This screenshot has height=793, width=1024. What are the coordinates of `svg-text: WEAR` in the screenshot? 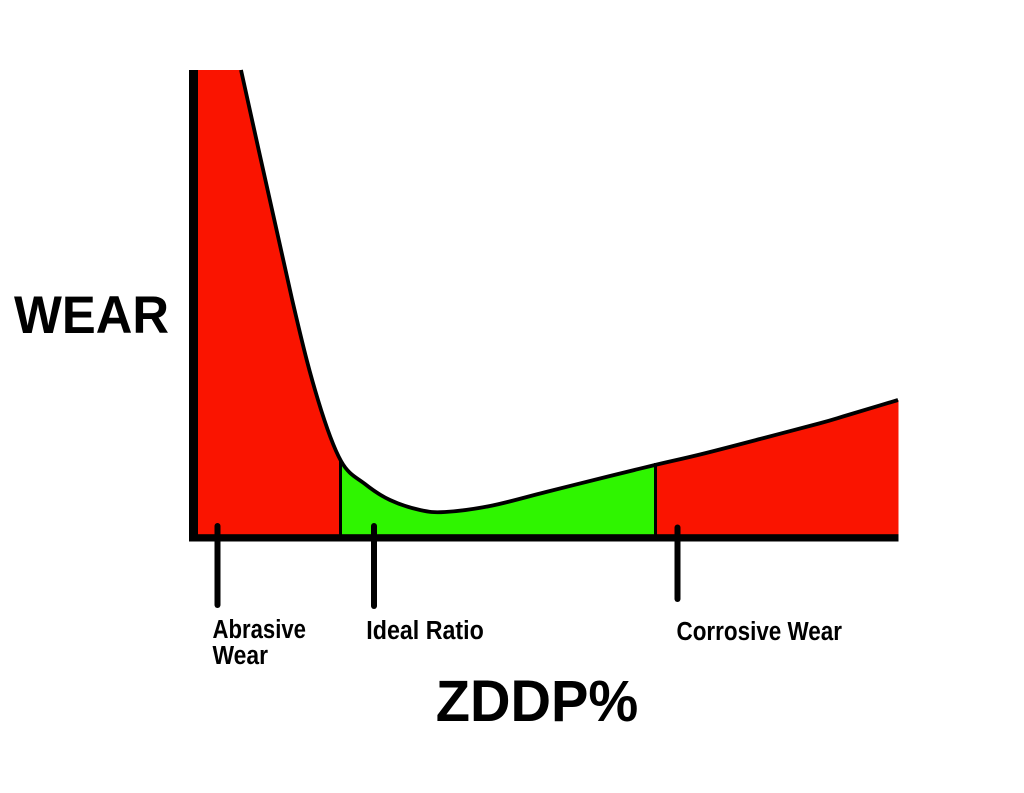 It's located at (91, 315).